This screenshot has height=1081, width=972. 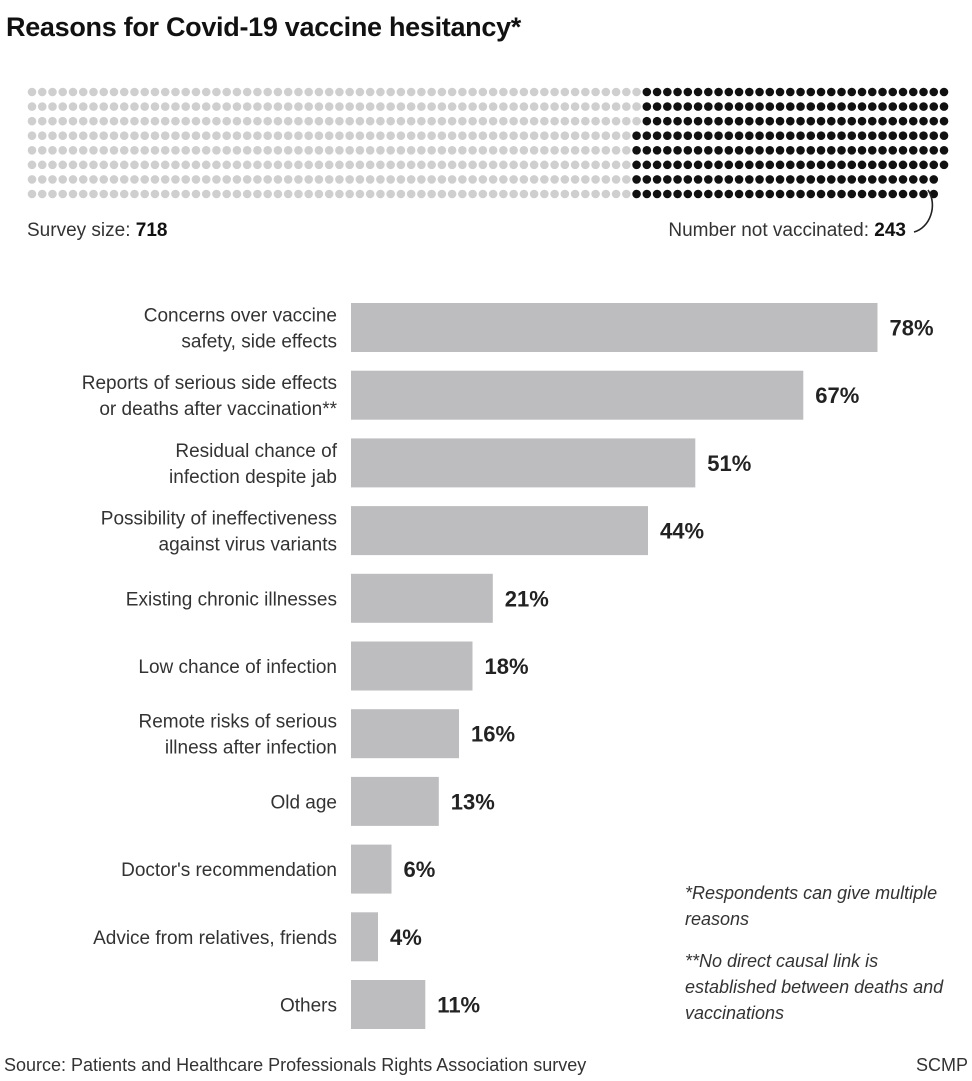 What do you see at coordinates (237, 722) in the screenshot?
I see `category-label-line: Remote risks of serious` at bounding box center [237, 722].